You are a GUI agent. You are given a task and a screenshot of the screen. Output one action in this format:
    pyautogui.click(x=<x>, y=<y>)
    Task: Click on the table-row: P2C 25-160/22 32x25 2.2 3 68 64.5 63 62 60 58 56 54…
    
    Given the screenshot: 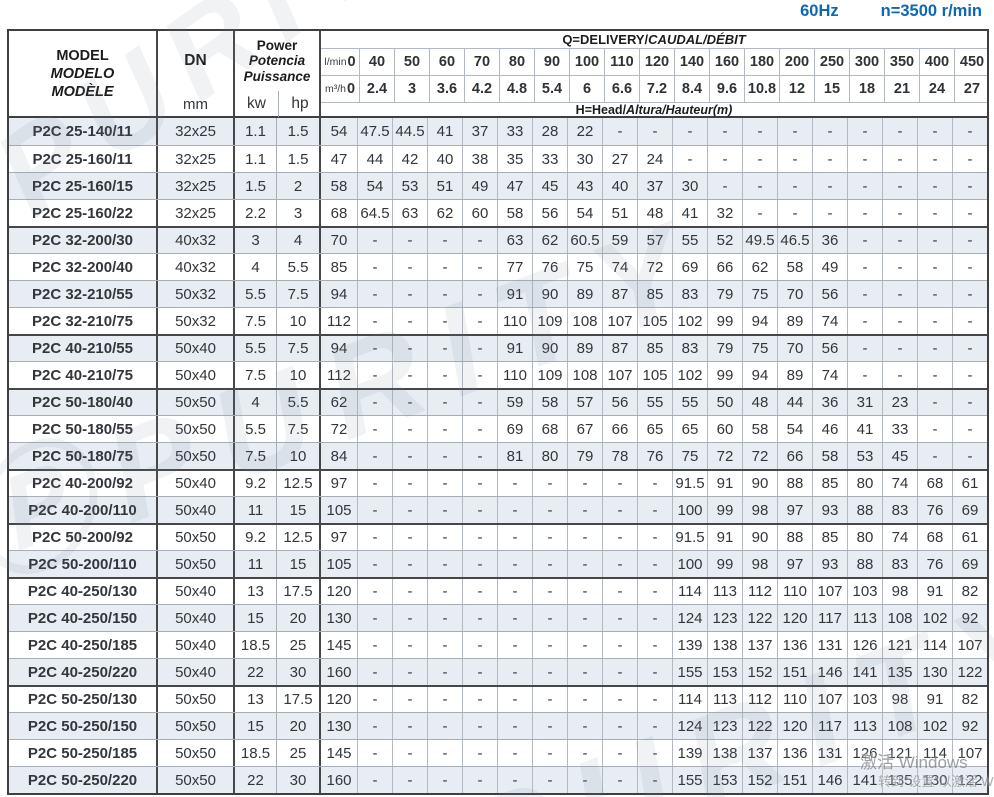 What is the action you would take?
    pyautogui.click(x=498, y=212)
    